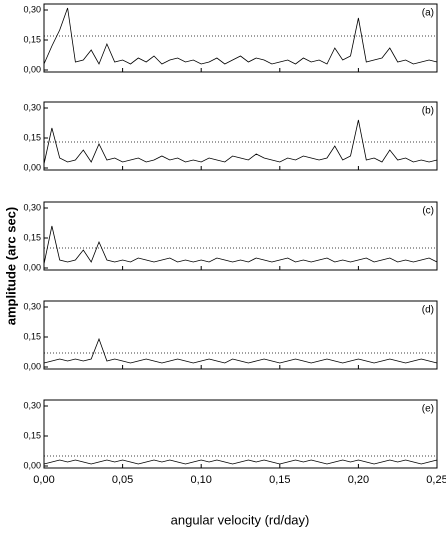 This screenshot has width=446, height=533. I want to click on x-tick-label: 0,00, so click(43, 480).